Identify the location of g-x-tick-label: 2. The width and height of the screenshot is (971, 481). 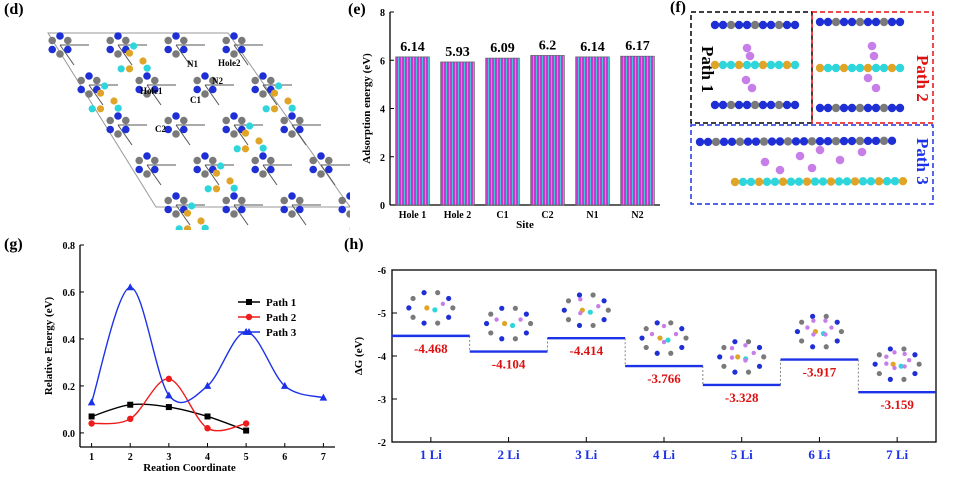
(130, 457).